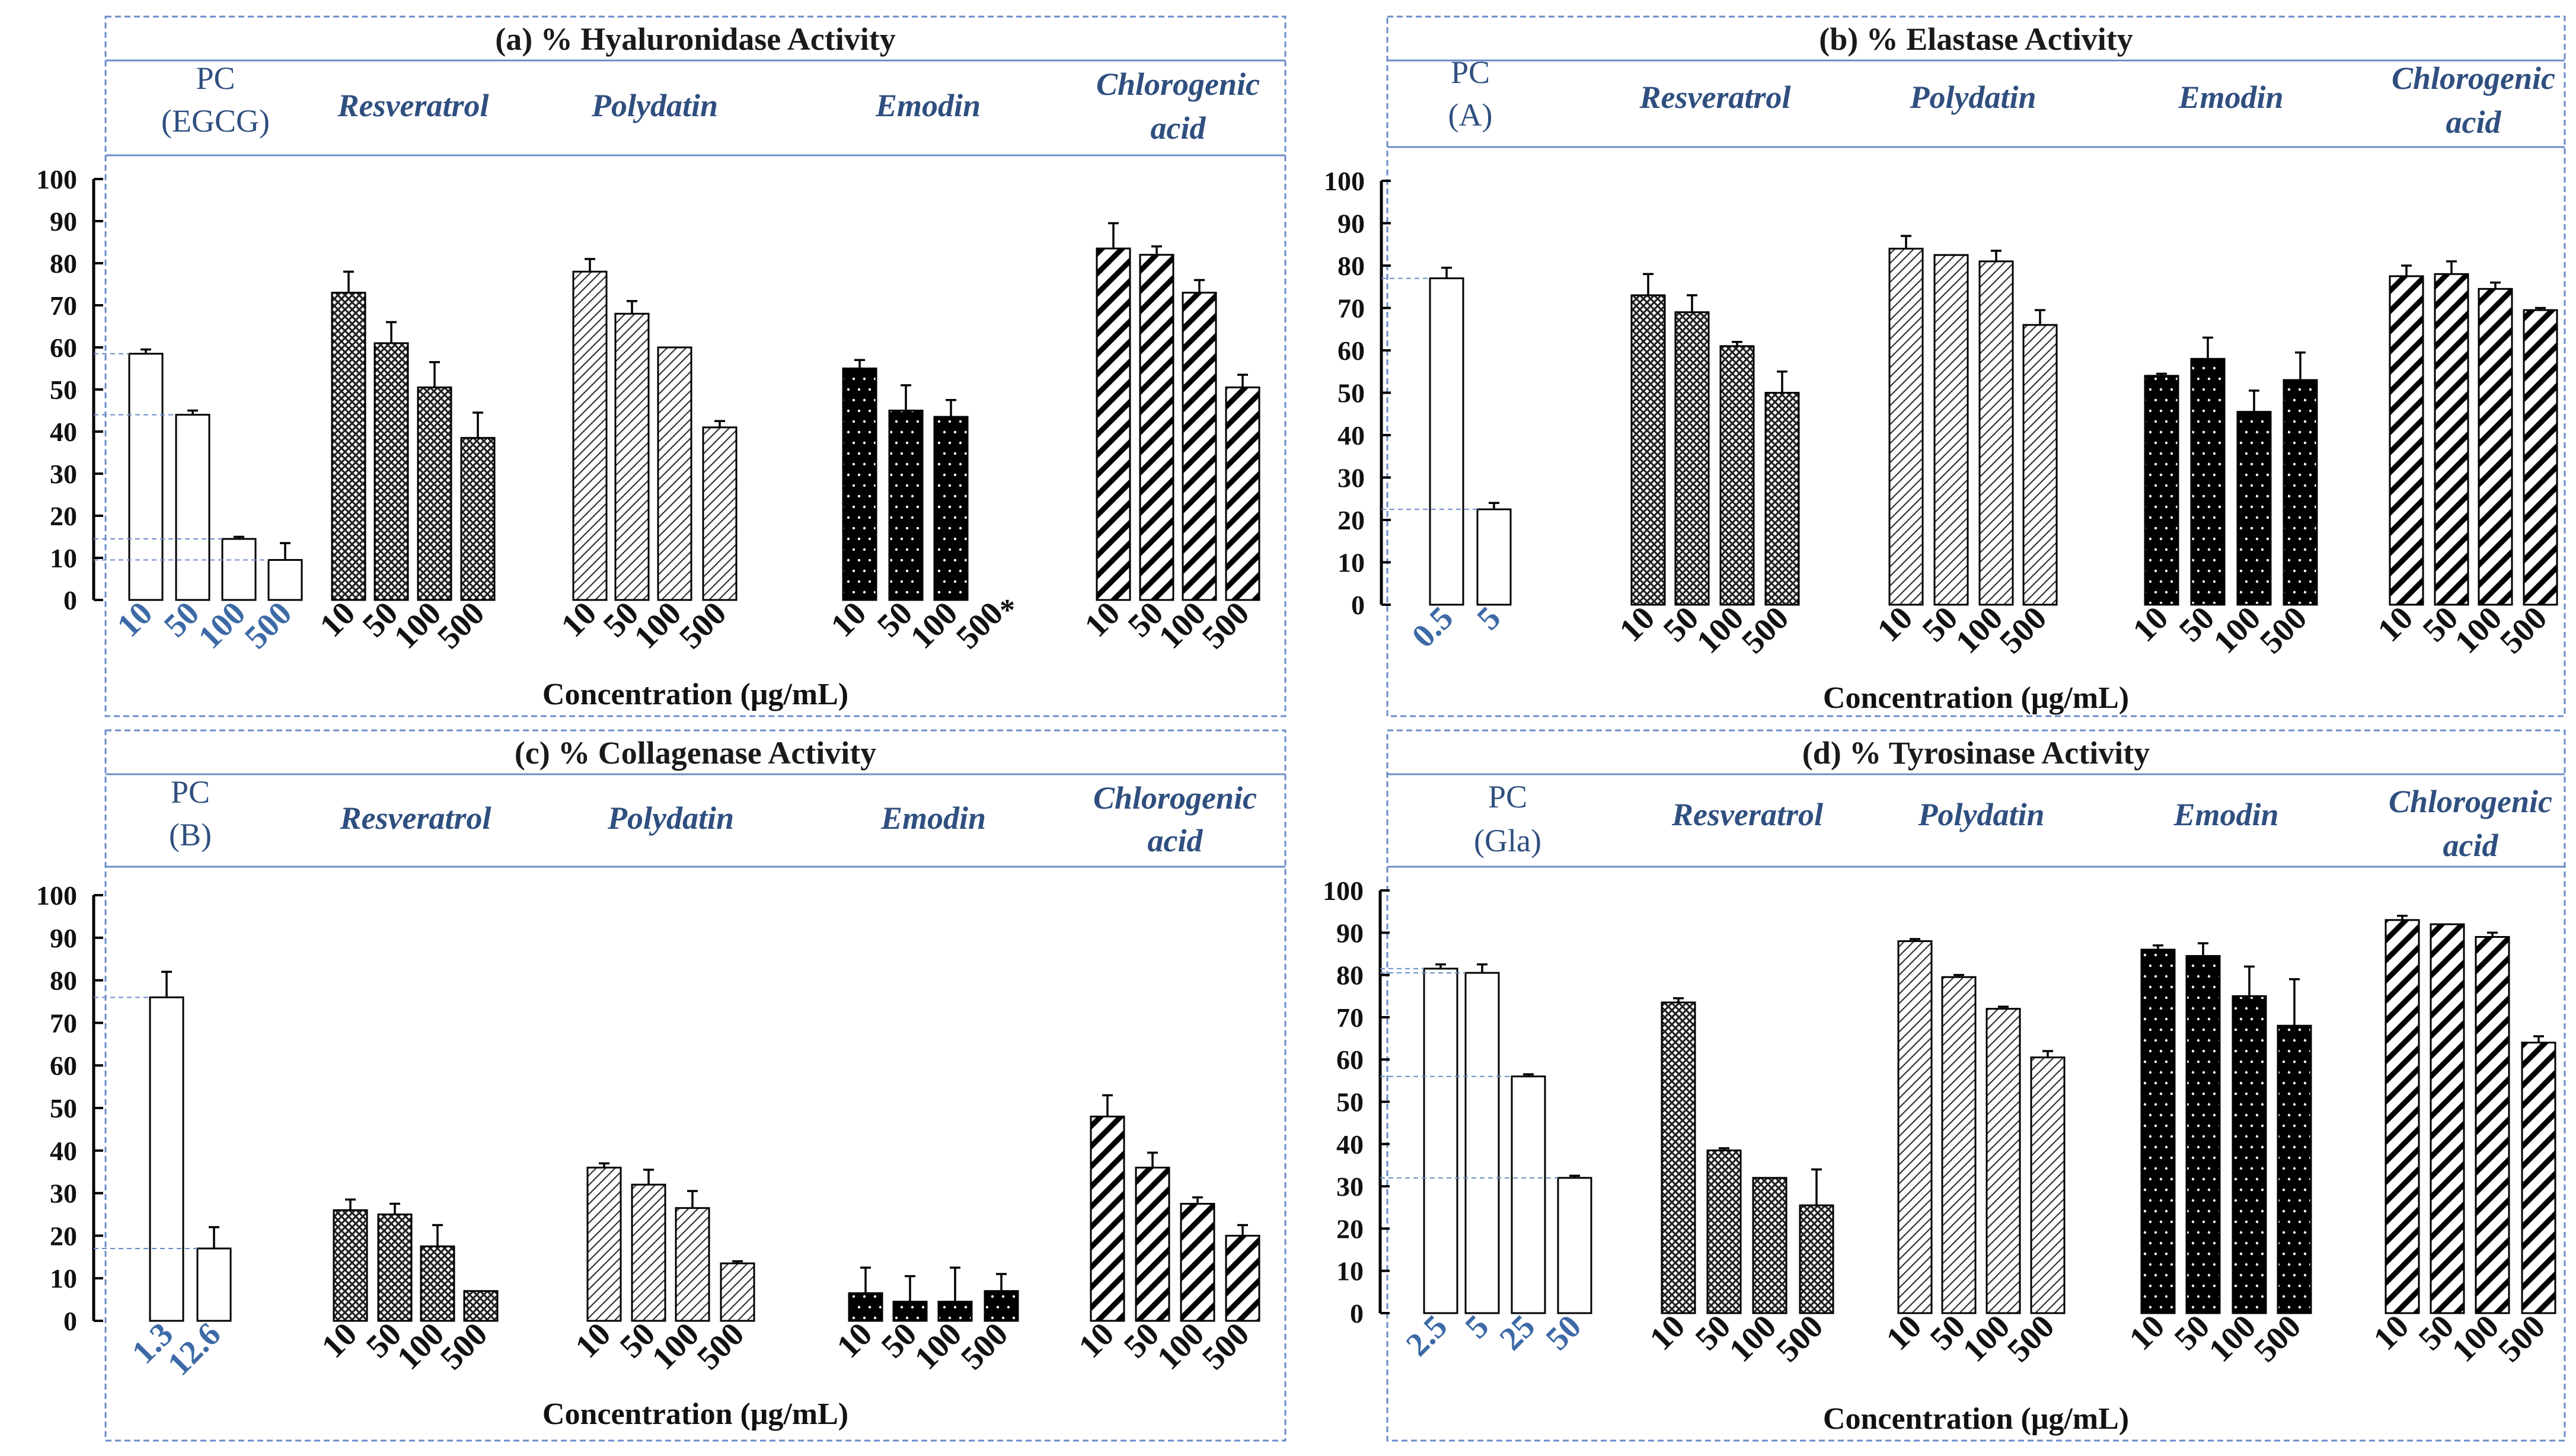 The image size is (2576, 1456). I want to click on x-tick-label: 12.6, so click(194, 1348).